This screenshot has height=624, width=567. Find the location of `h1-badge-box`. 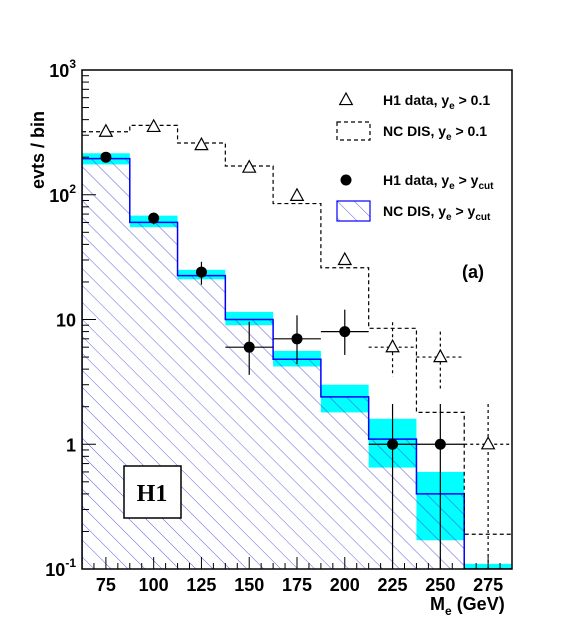

h1-badge-box is located at coordinates (152, 492).